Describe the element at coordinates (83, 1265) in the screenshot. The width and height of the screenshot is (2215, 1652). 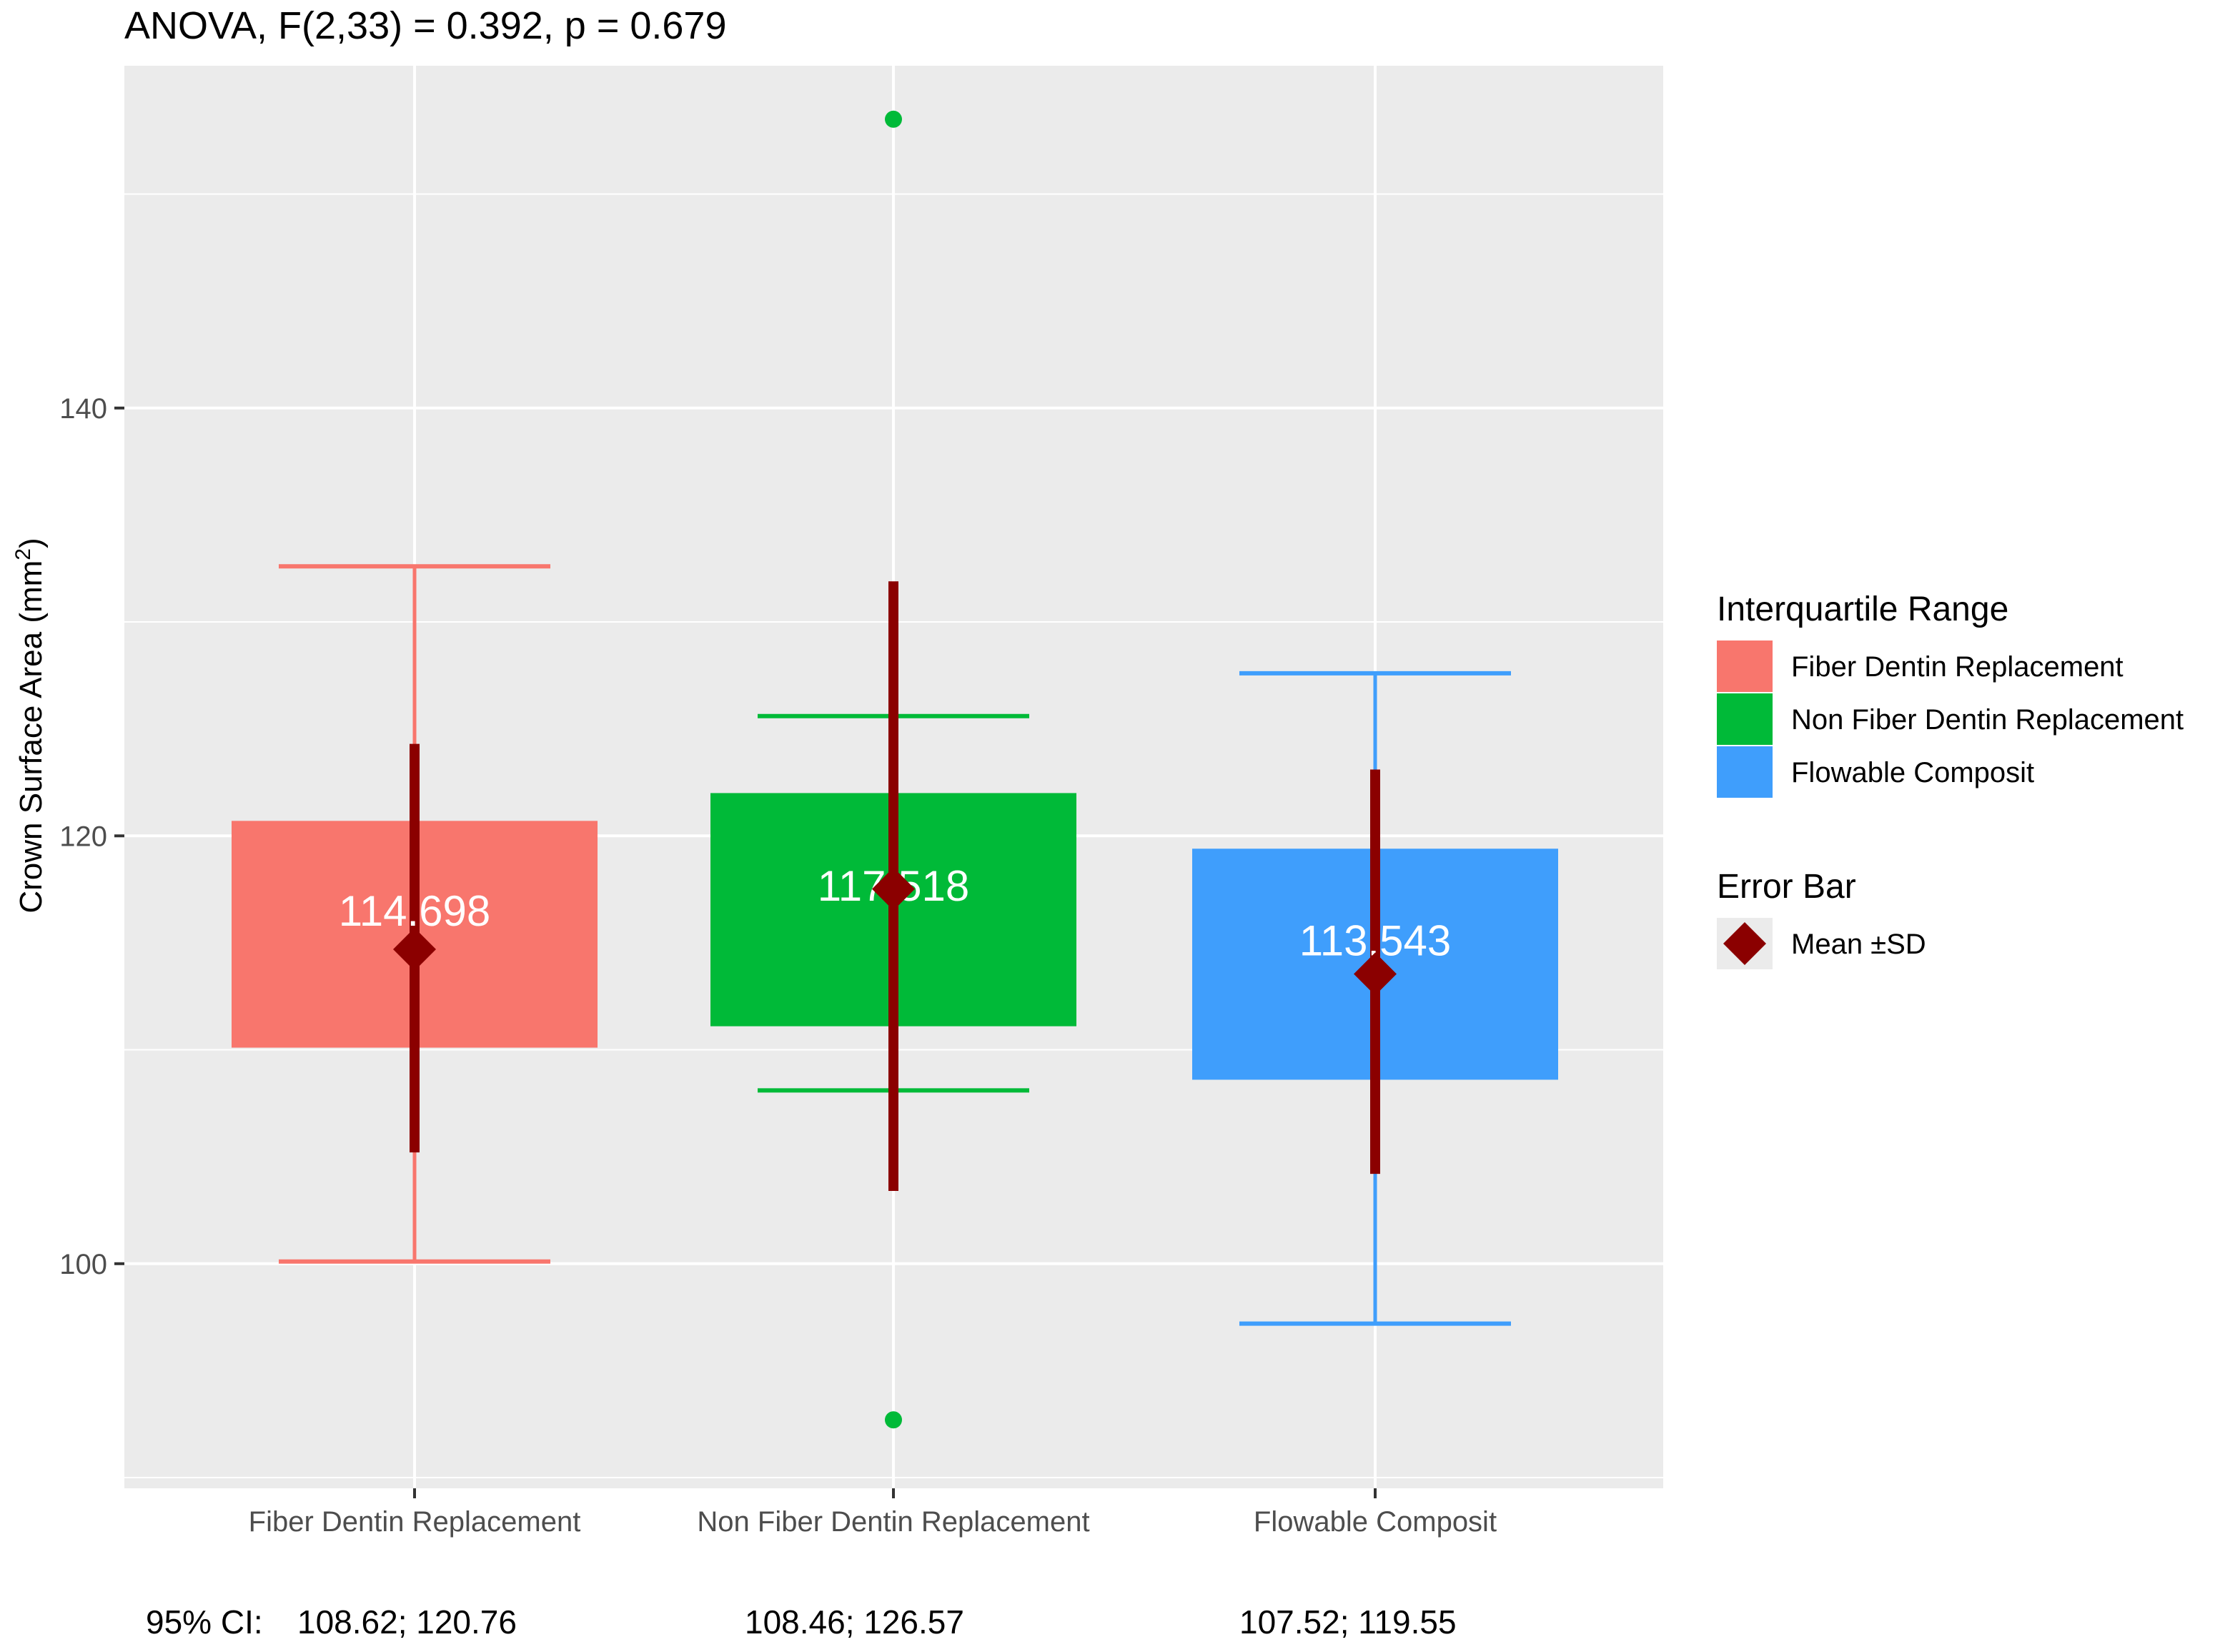
I see `y-tick-label: 100` at that location.